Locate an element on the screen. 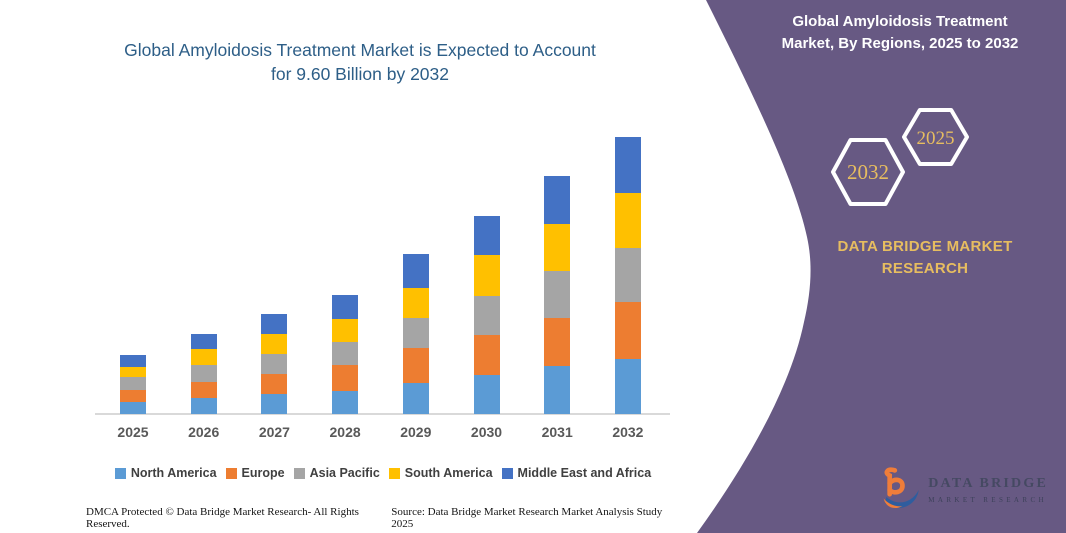 This screenshot has height=533, width=1066. legend-label: South America is located at coordinates (448, 473).